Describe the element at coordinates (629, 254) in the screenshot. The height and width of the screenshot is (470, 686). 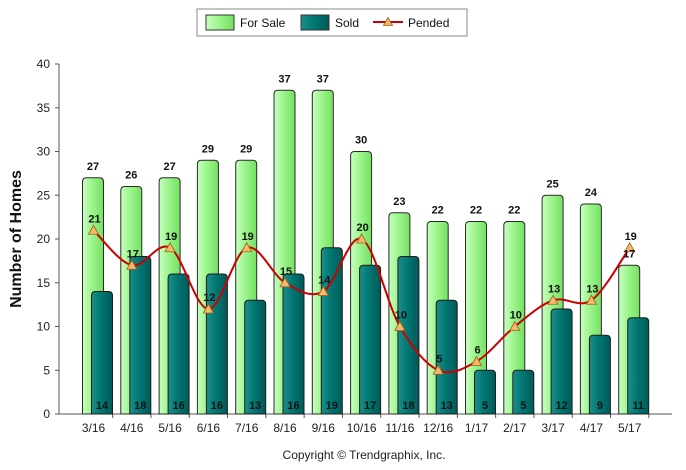
I see `data-label-for-sale: 17` at that location.